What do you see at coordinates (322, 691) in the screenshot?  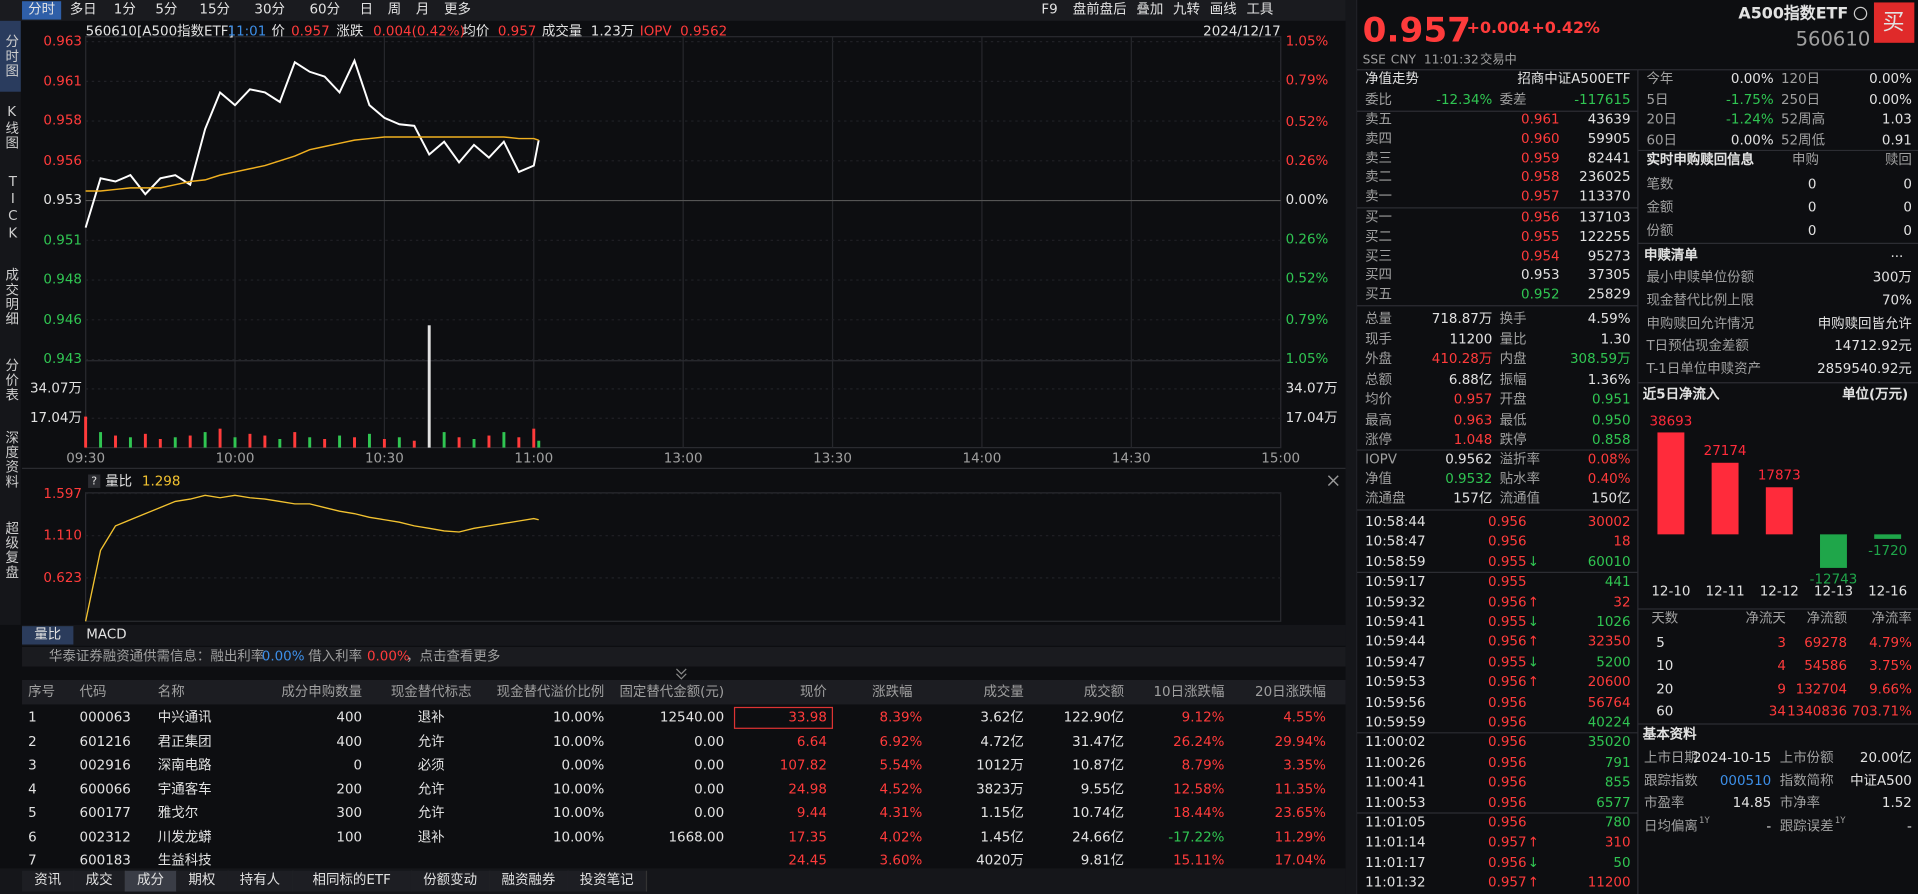 I see `column-header: 成分申购数量` at bounding box center [322, 691].